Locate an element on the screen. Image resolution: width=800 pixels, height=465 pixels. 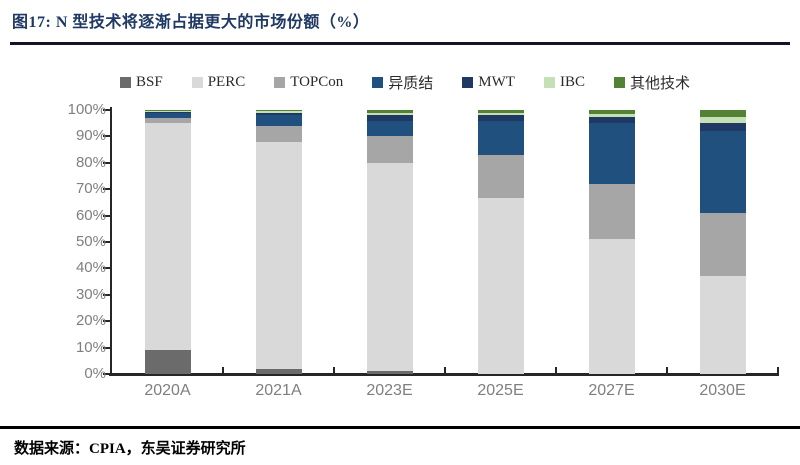
legend-label: 异质结 is located at coordinates (411, 84).